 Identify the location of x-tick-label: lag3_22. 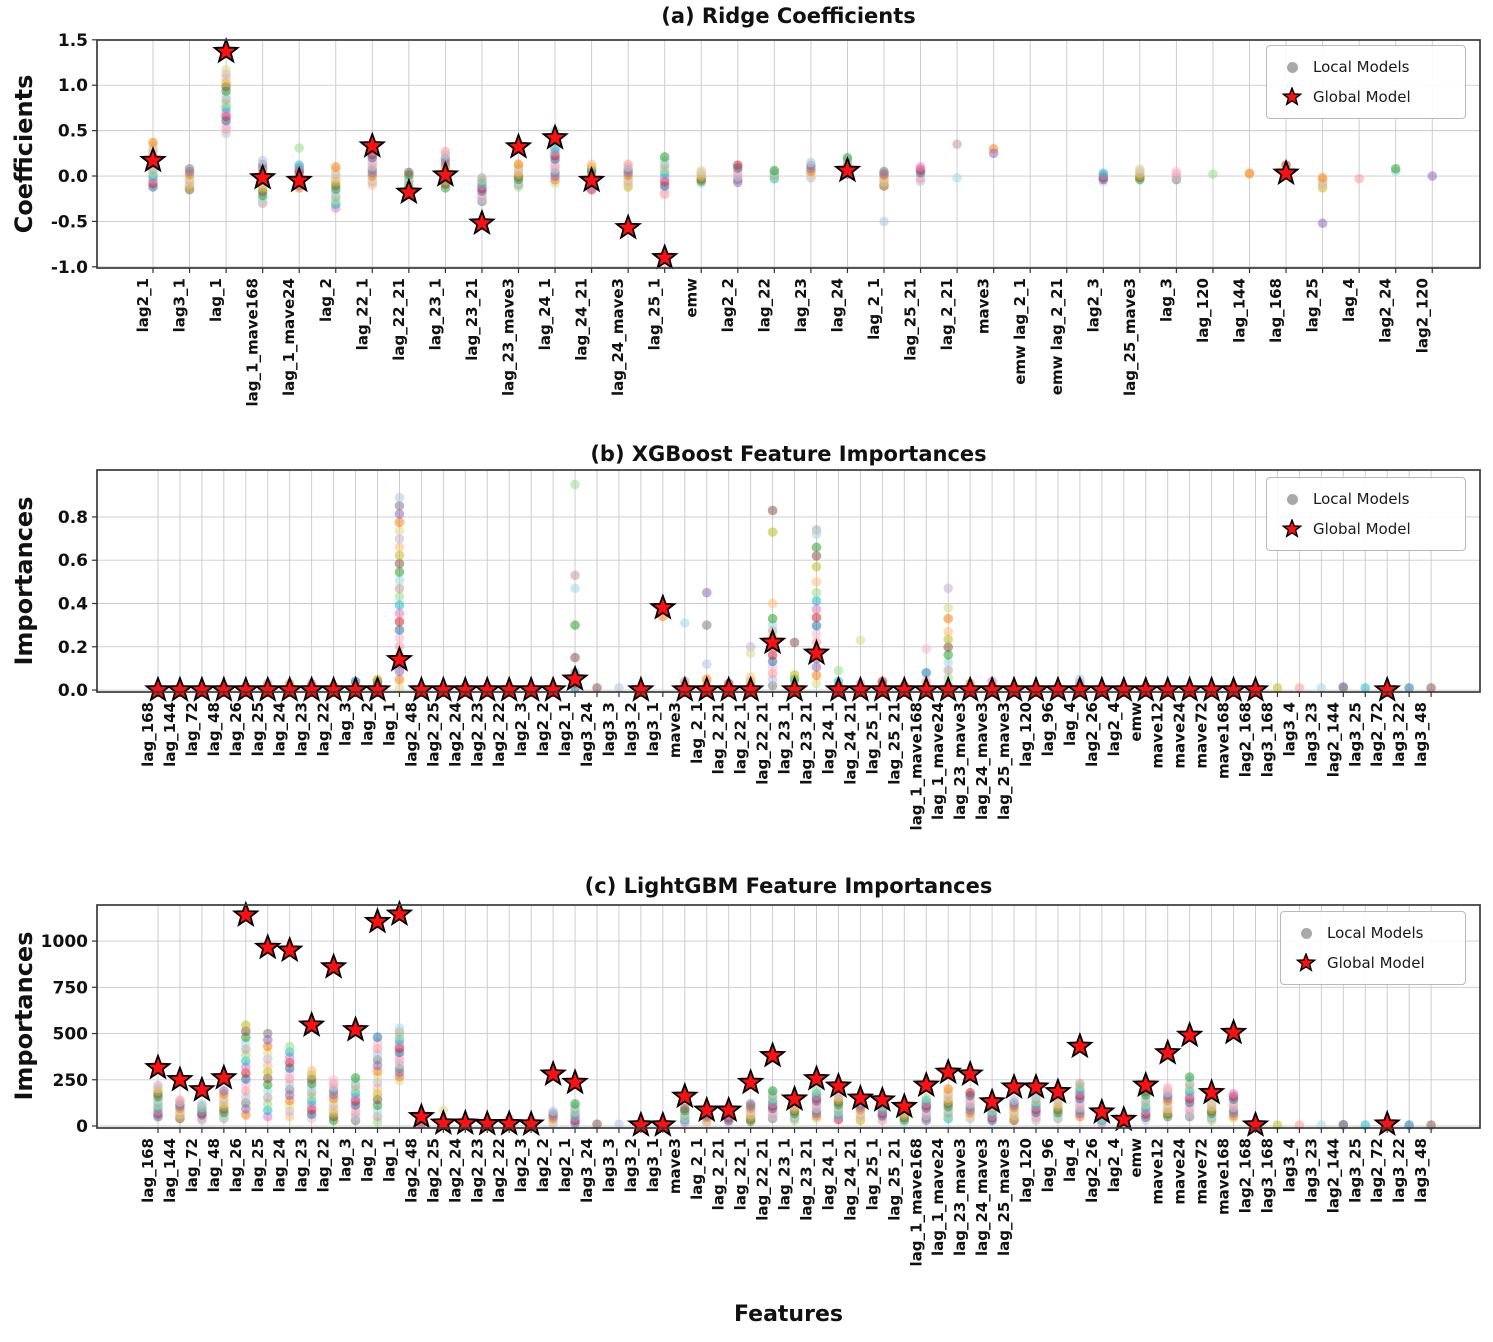
(1399, 734).